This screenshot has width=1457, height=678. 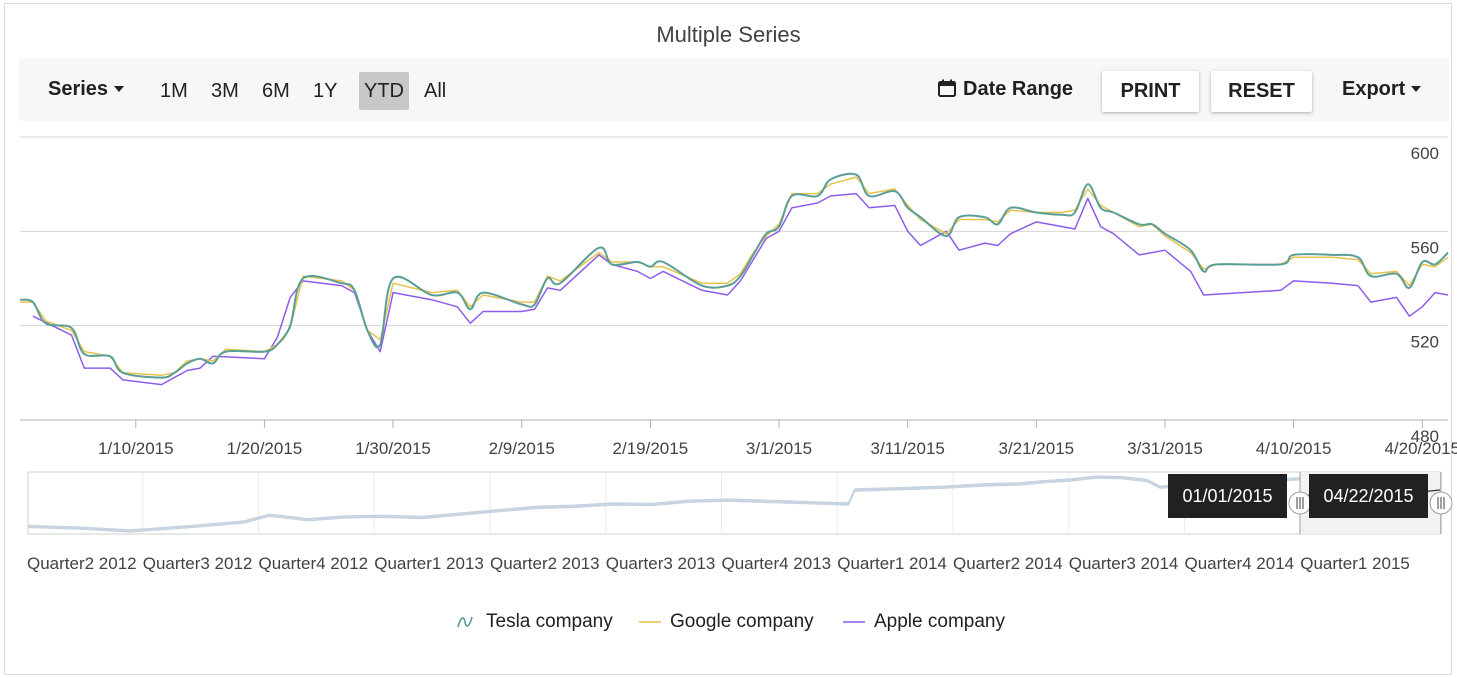 I want to click on period-3m: 3M, so click(x=225, y=91).